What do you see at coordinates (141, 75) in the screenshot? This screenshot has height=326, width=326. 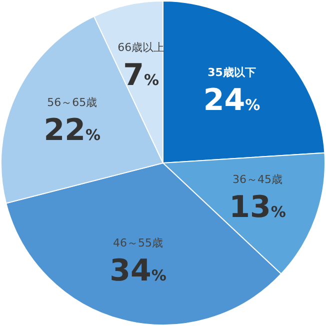 I see `data-label: 7%` at bounding box center [141, 75].